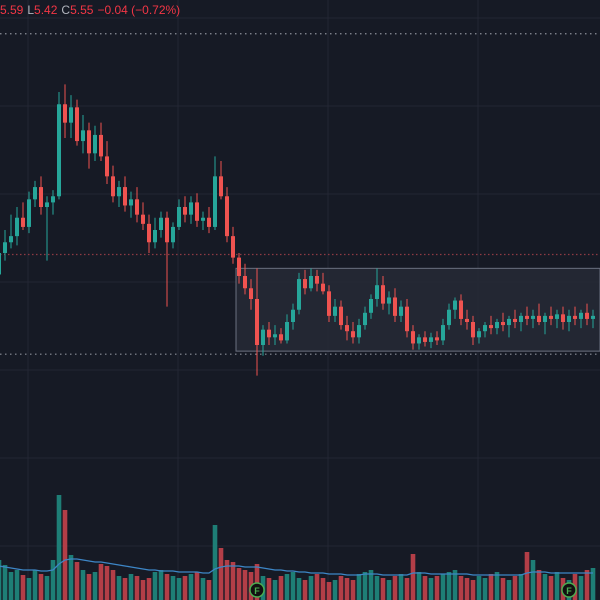  Describe the element at coordinates (66, 10) in the screenshot. I see `close-key: C` at that location.